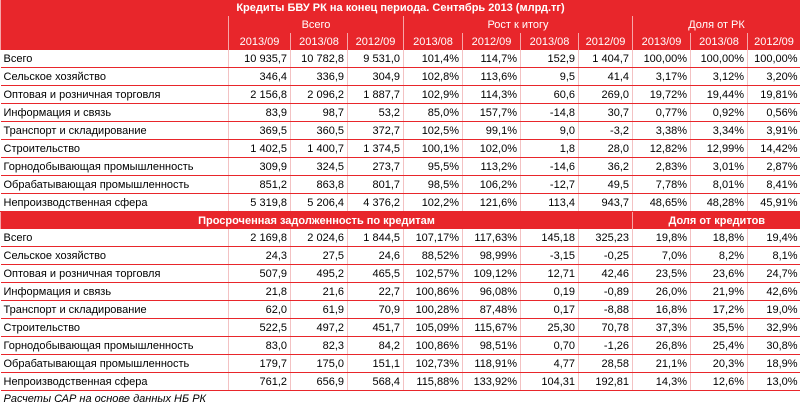 The width and height of the screenshot is (800, 407). What do you see at coordinates (662, 328) in the screenshot?
I see `data-cell: 37,3%` at bounding box center [662, 328].